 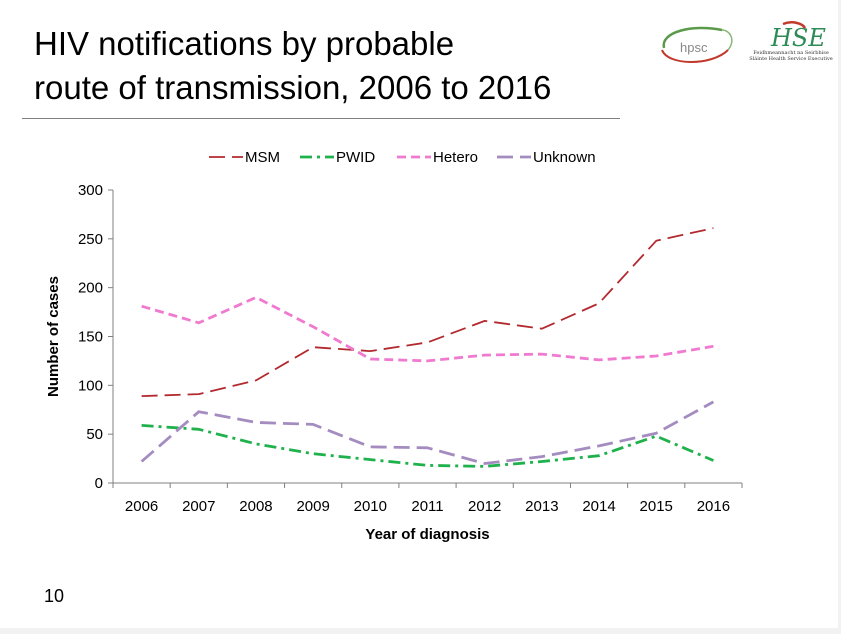 What do you see at coordinates (255, 506) in the screenshot?
I see `x-tick-label: 2008` at bounding box center [255, 506].